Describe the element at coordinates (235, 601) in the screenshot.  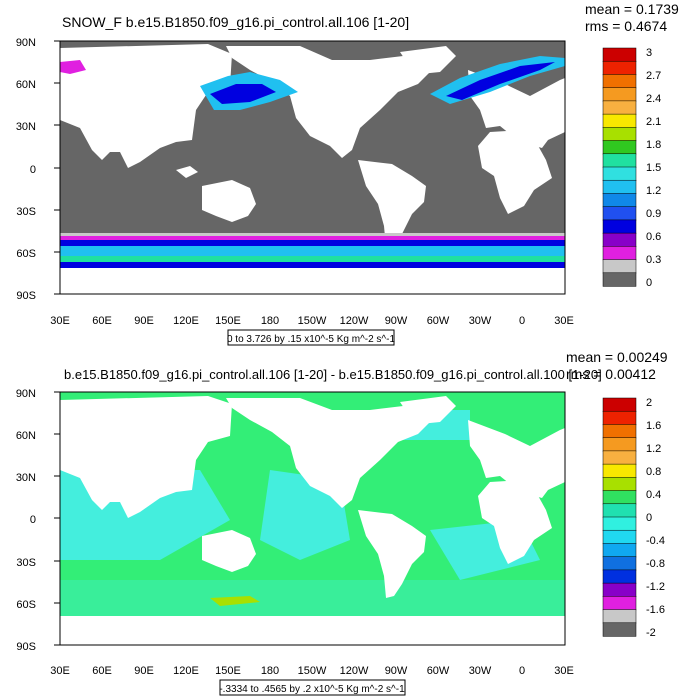
I see `diff-positive-patch` at that location.